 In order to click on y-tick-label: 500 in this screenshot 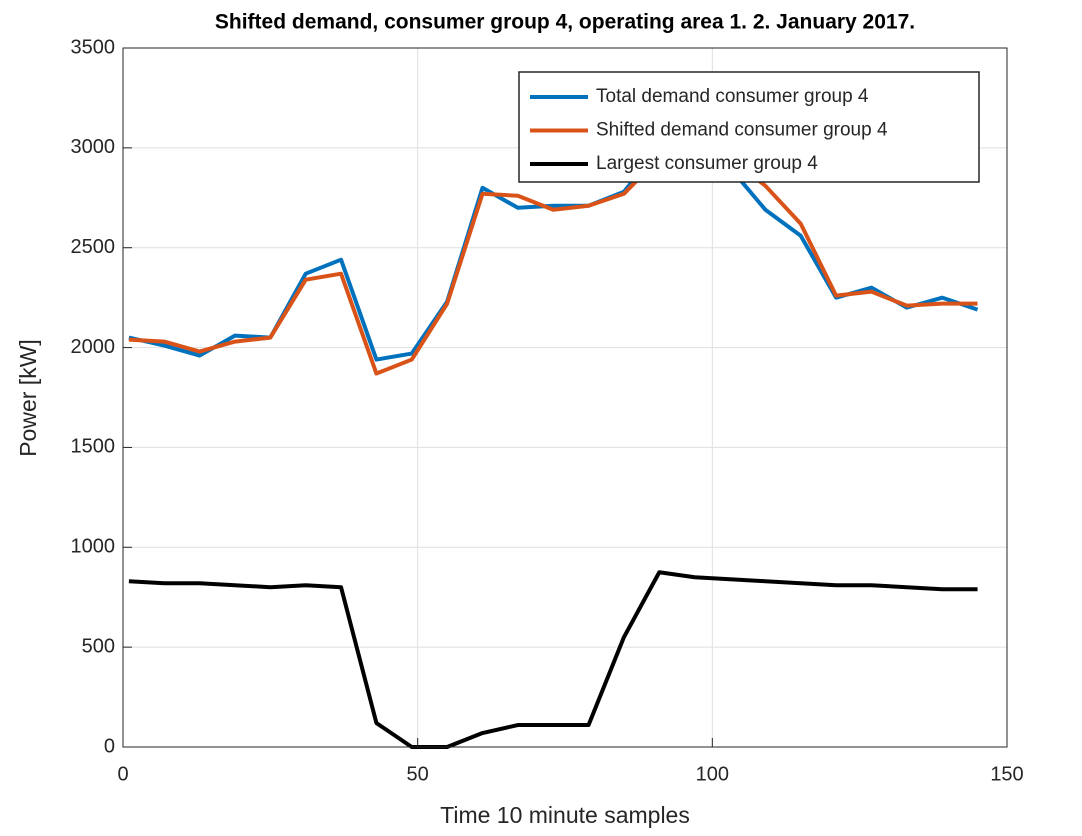, I will do `click(98, 646)`.